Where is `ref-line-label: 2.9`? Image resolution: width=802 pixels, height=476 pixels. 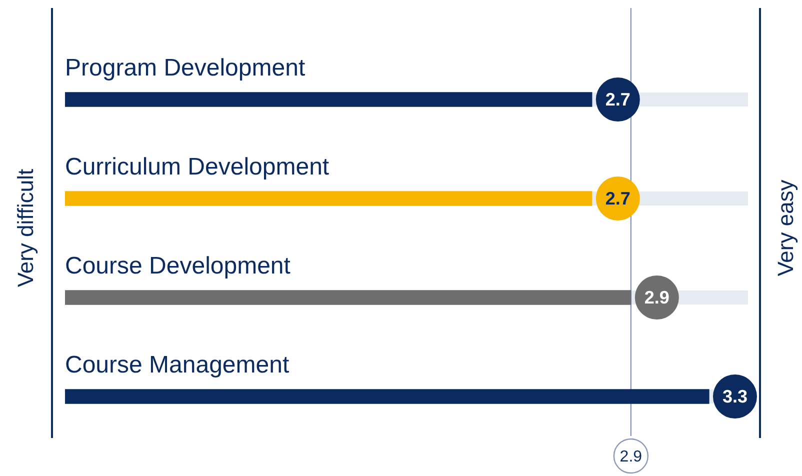
ref-line-label: 2.9 is located at coordinates (631, 457).